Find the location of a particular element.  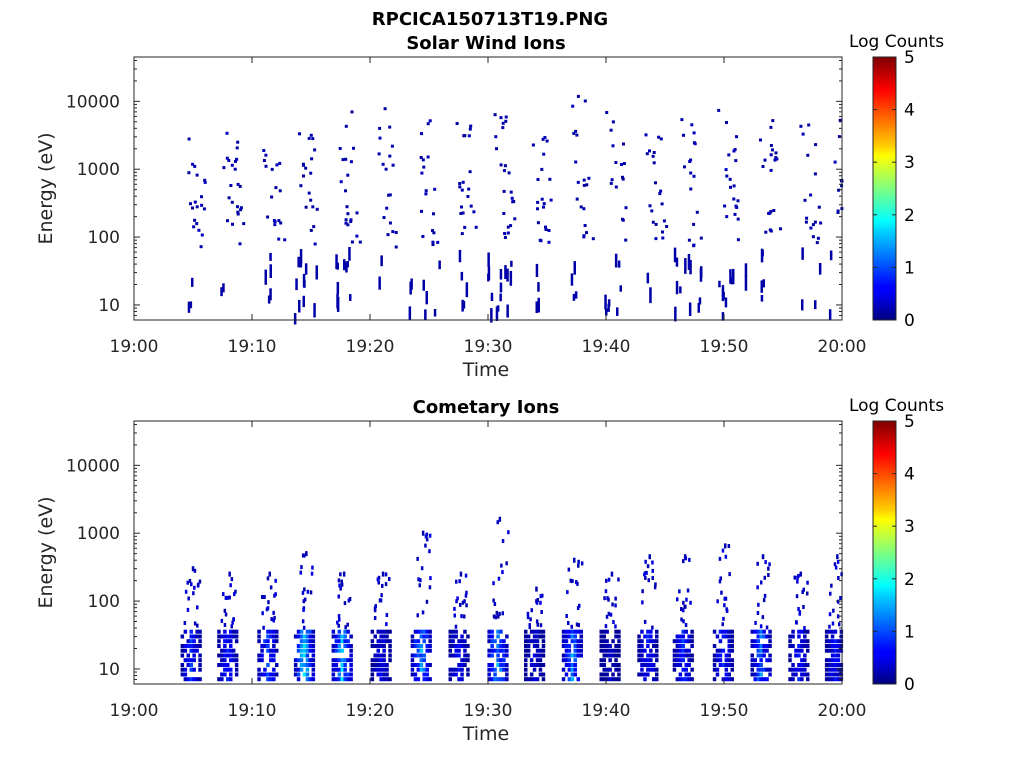

y-tick-label: 100 is located at coordinates (104, 602).